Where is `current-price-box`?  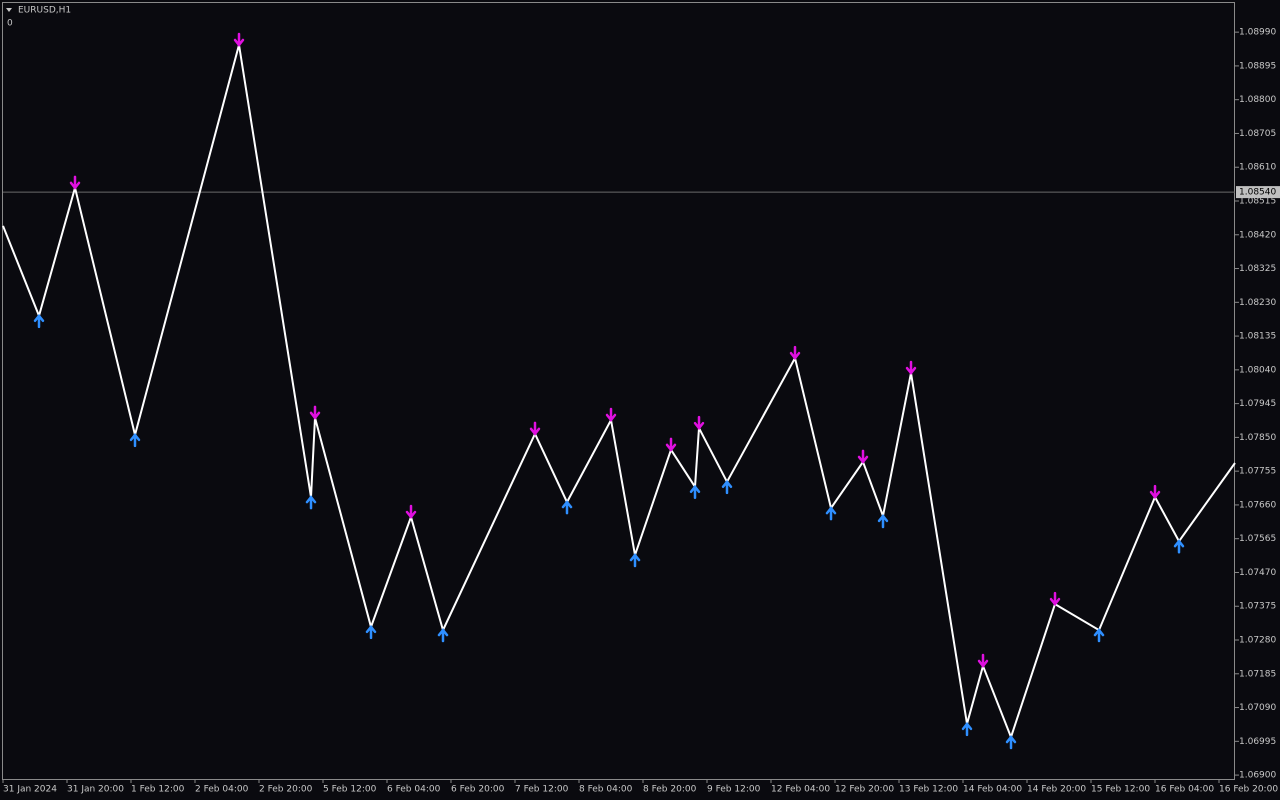 current-price-box is located at coordinates (1258, 192).